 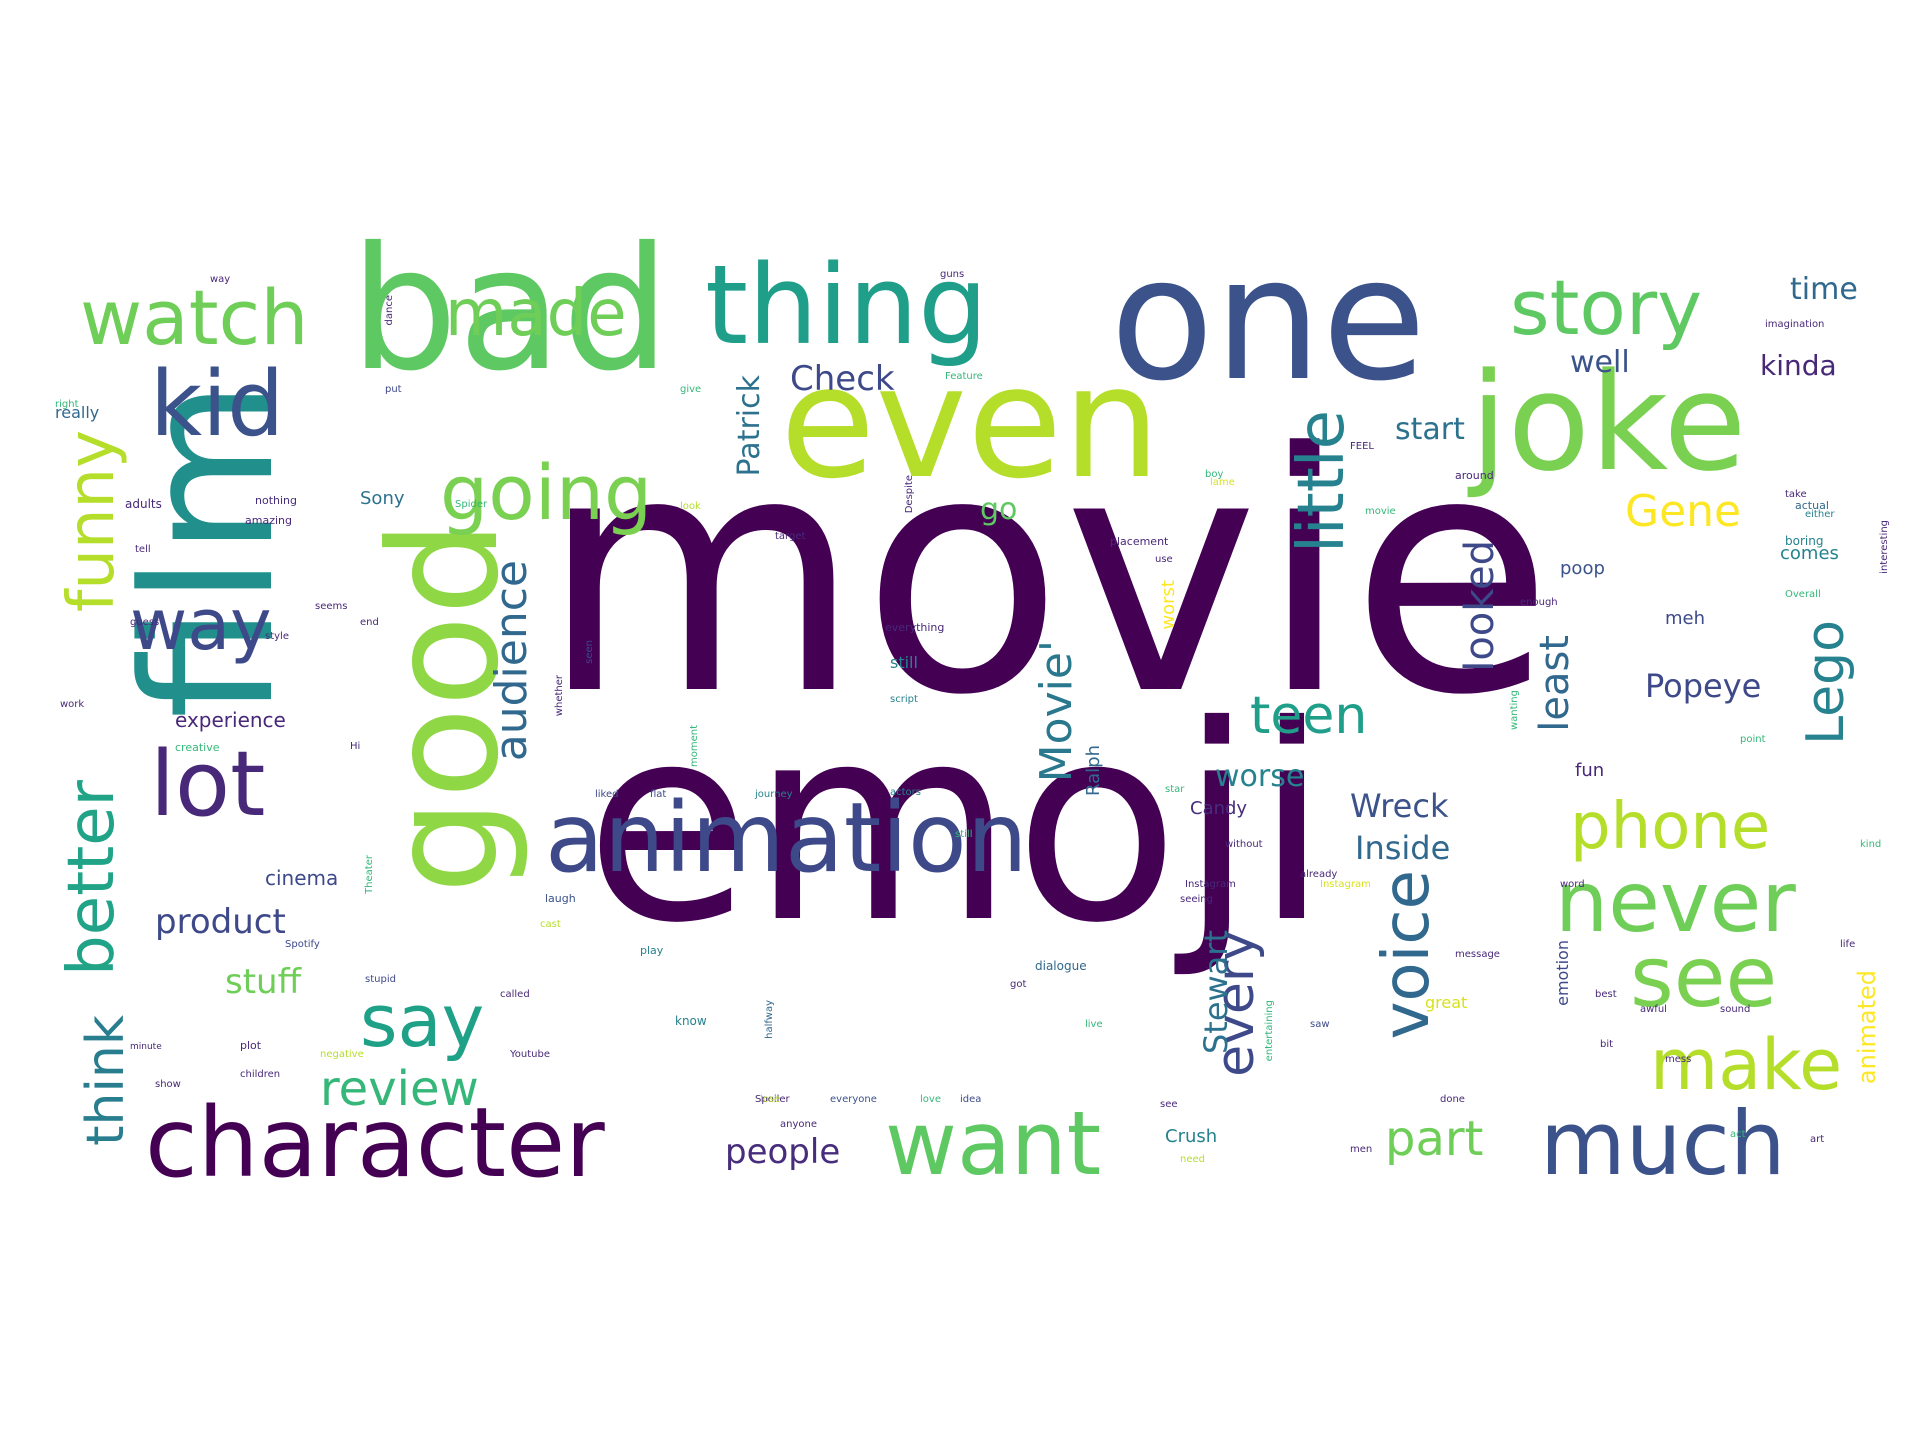 What do you see at coordinates (67, 404) in the screenshot?
I see `word: right` at bounding box center [67, 404].